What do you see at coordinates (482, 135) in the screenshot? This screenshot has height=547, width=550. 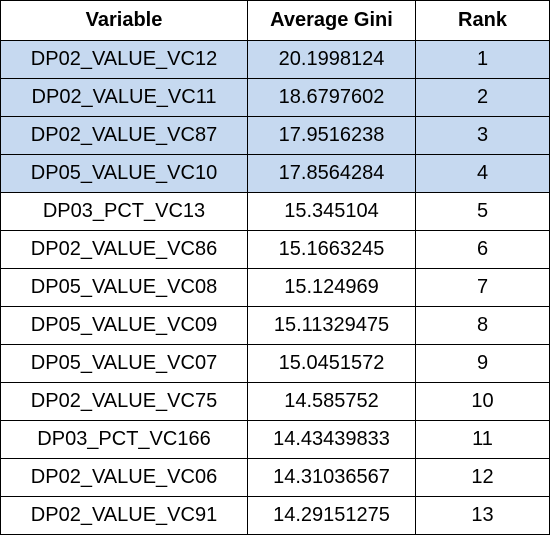 I see `cell-rank: 3` at bounding box center [482, 135].